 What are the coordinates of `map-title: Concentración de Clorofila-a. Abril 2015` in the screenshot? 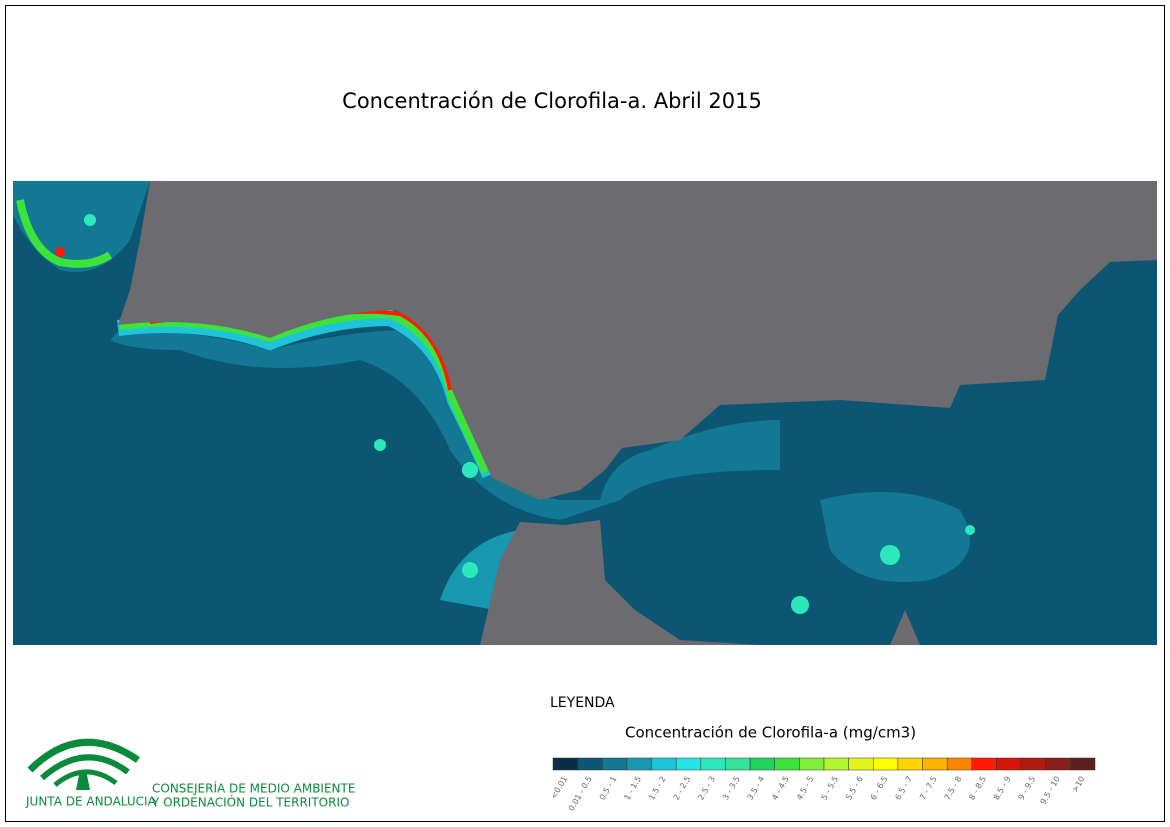 It's located at (552, 101).